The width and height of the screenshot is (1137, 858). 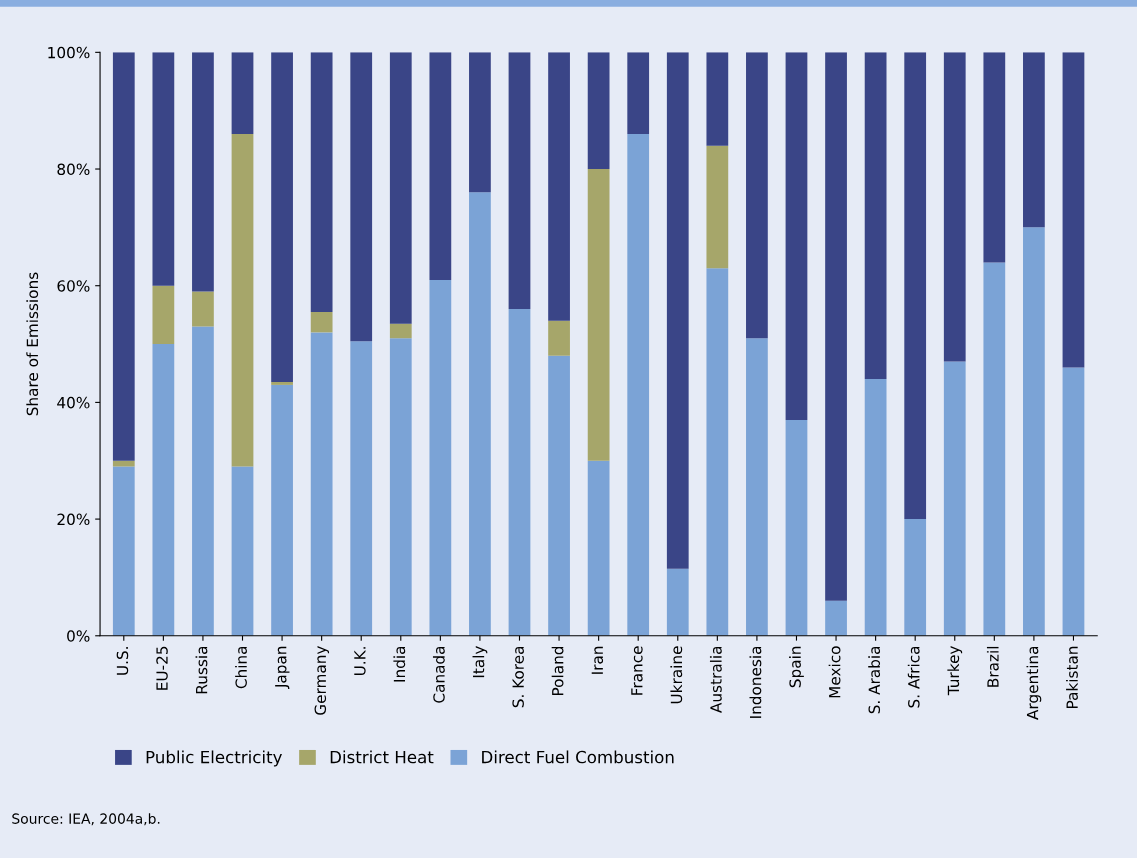 I want to click on x-tick-label: Russia, so click(x=201, y=670).